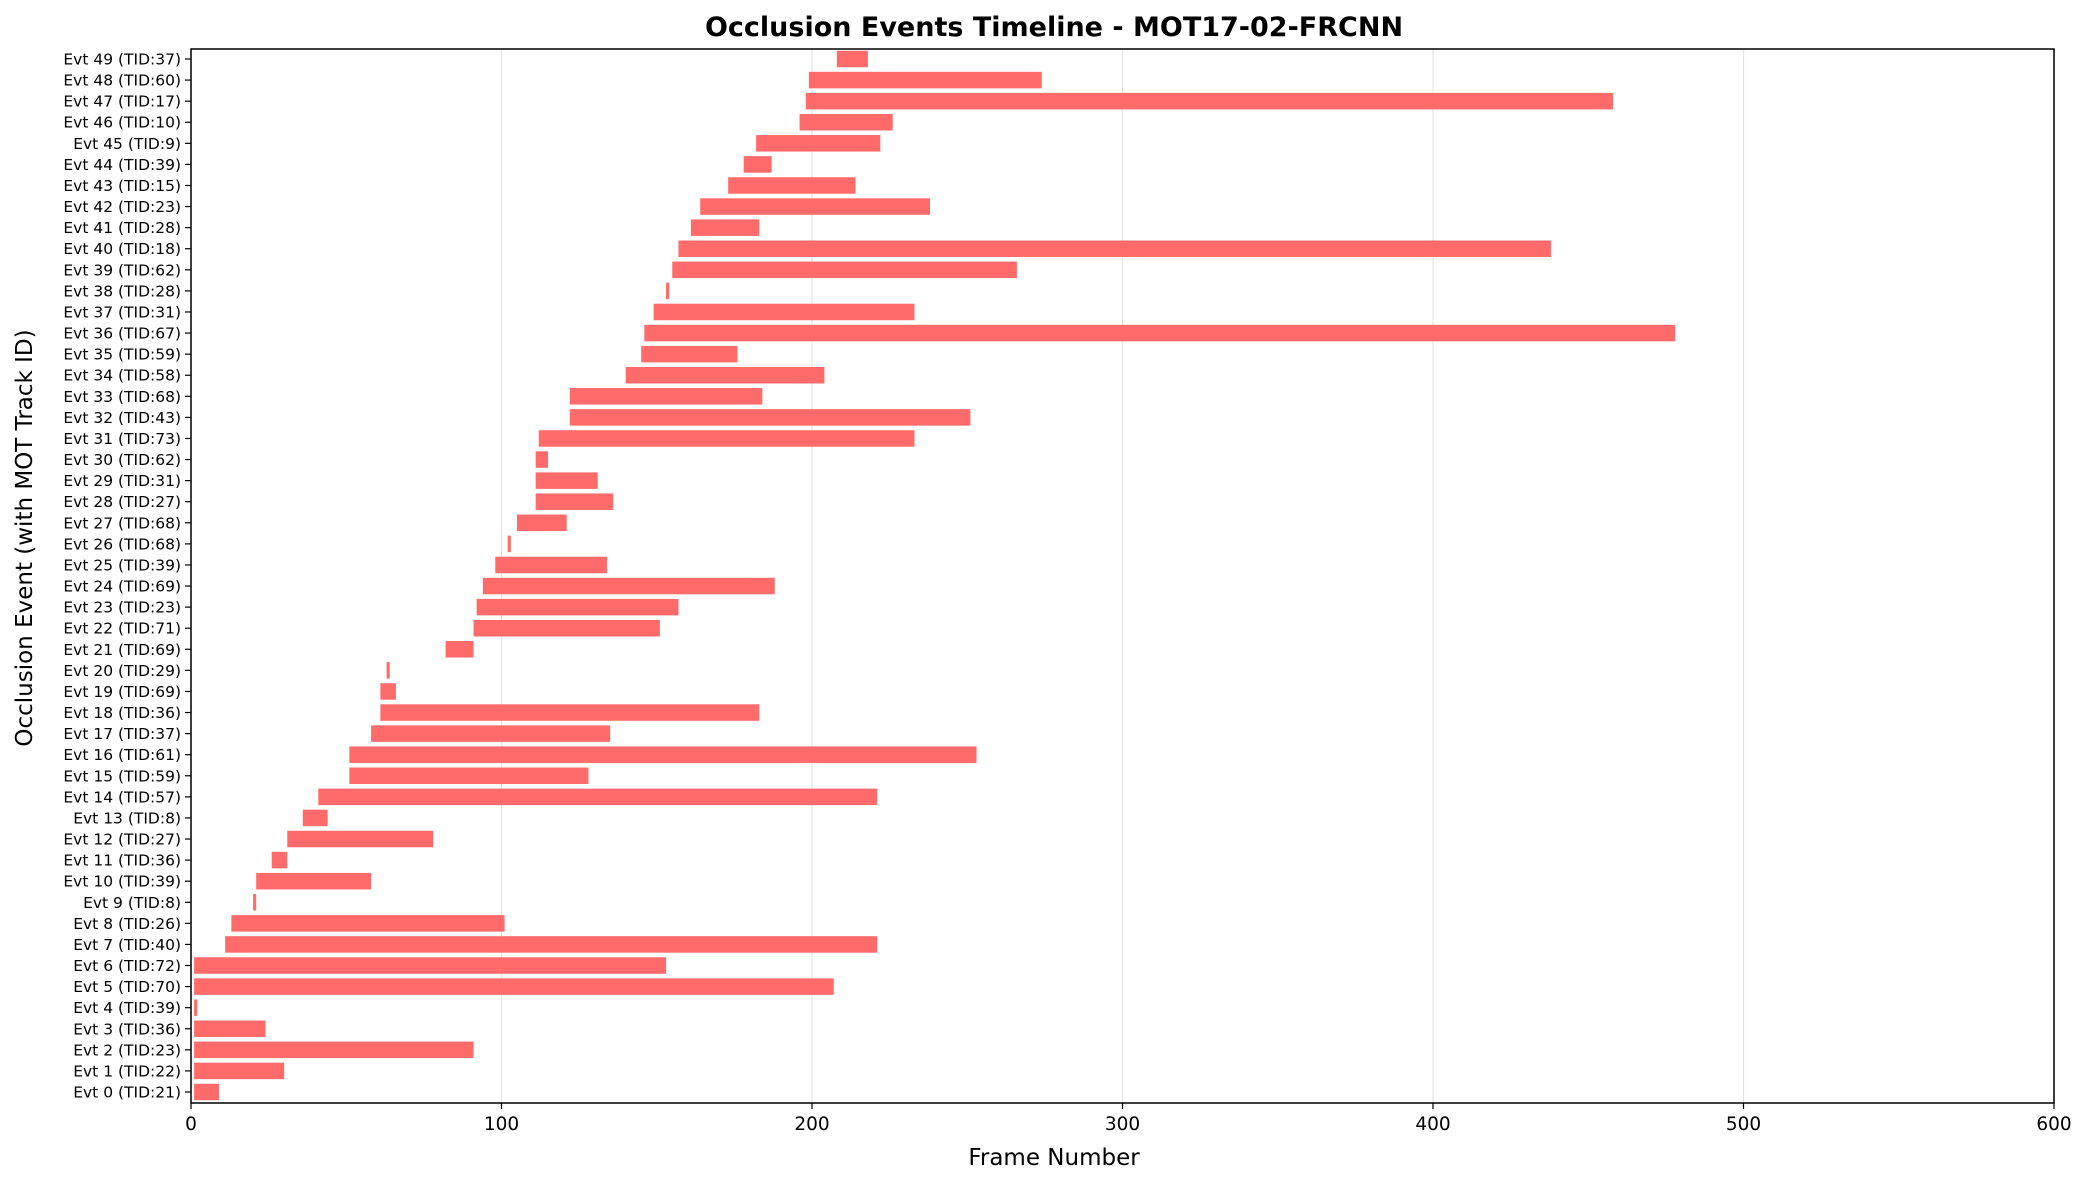  I want to click on y-tick-label: Evt 7 (TID:40), so click(127, 945).